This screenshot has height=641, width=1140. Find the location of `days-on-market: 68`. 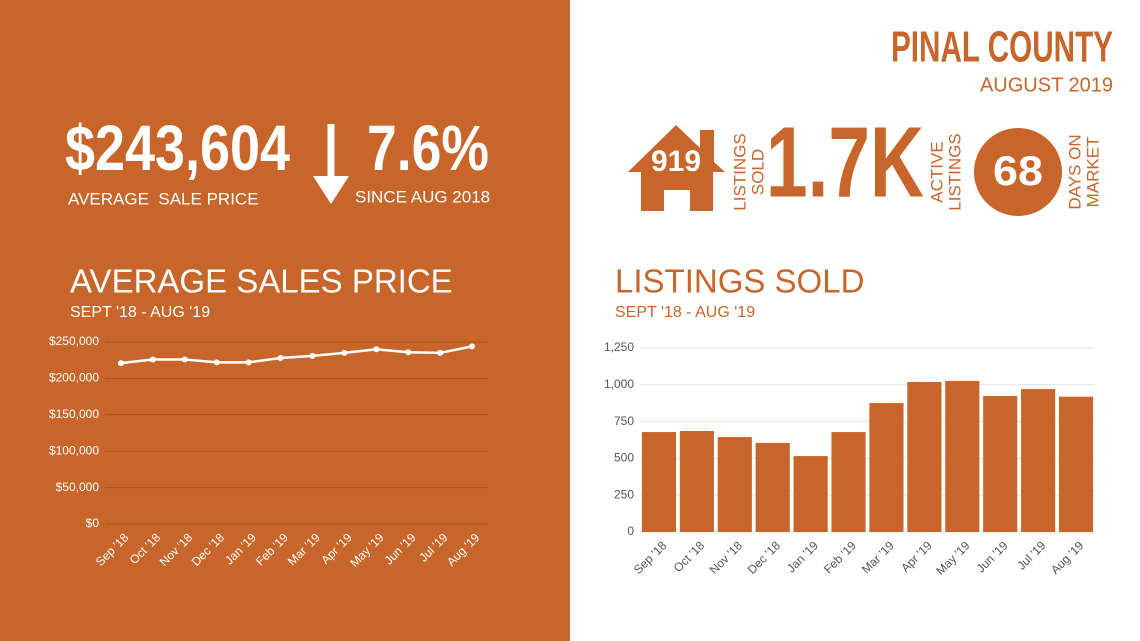

days-on-market: 68 is located at coordinates (1018, 170).